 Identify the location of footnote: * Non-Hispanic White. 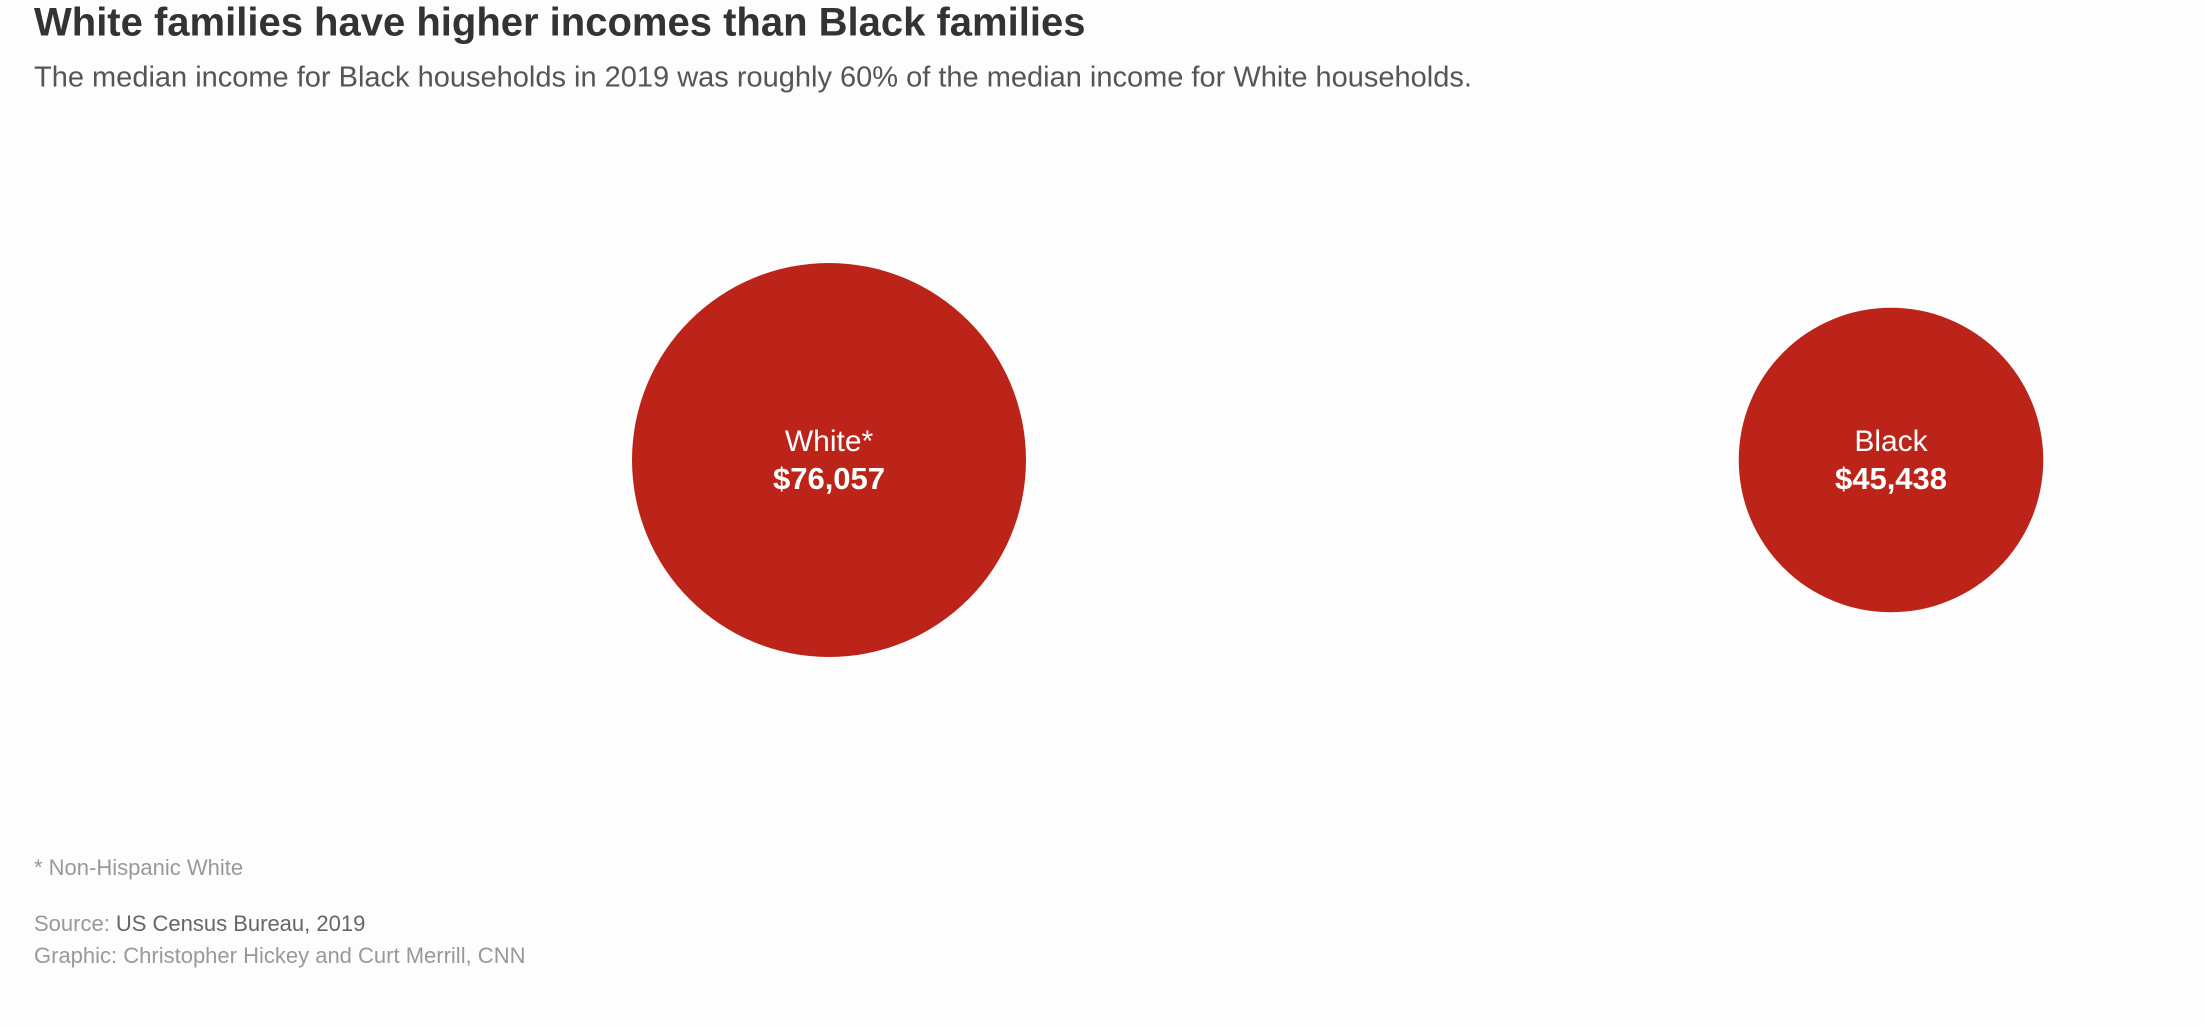
(138, 867).